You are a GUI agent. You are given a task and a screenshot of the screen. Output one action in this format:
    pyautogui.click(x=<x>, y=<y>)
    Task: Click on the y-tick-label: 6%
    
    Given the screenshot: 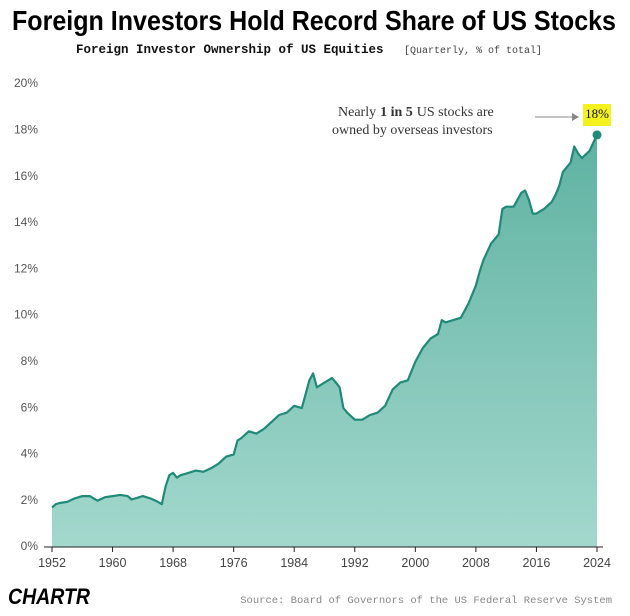 What is the action you would take?
    pyautogui.click(x=30, y=407)
    